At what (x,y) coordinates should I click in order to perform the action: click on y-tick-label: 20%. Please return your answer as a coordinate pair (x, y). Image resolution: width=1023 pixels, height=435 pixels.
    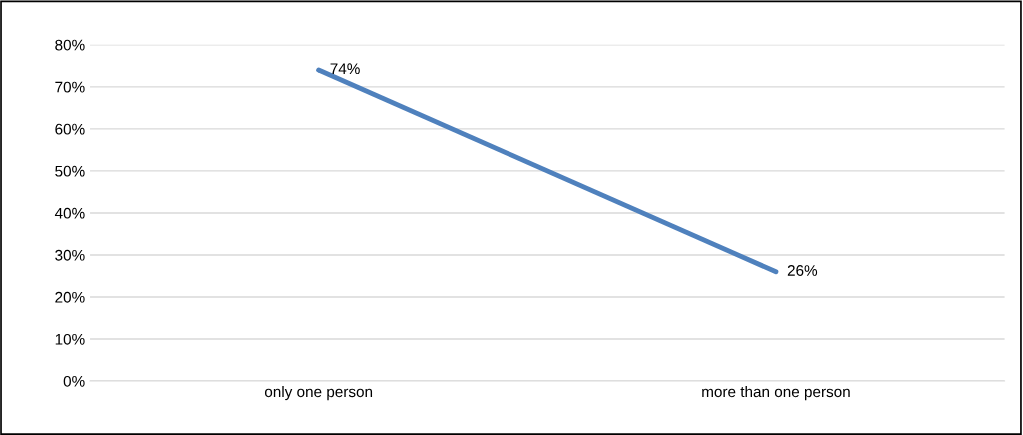
    Looking at the image, I should click on (70, 297).